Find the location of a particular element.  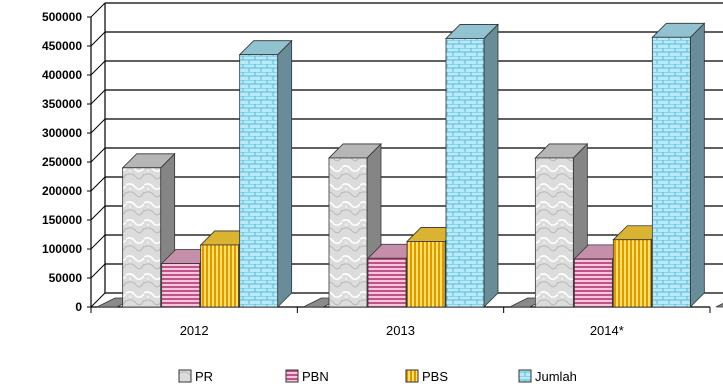

bar-pr-2013 is located at coordinates (355, 225).